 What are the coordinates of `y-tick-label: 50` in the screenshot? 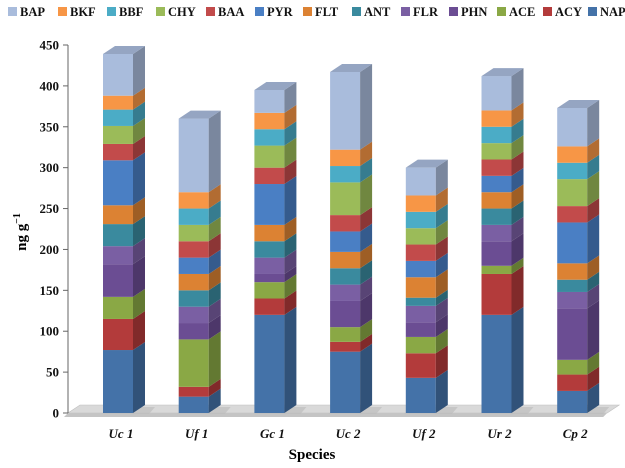 It's located at (52, 372).